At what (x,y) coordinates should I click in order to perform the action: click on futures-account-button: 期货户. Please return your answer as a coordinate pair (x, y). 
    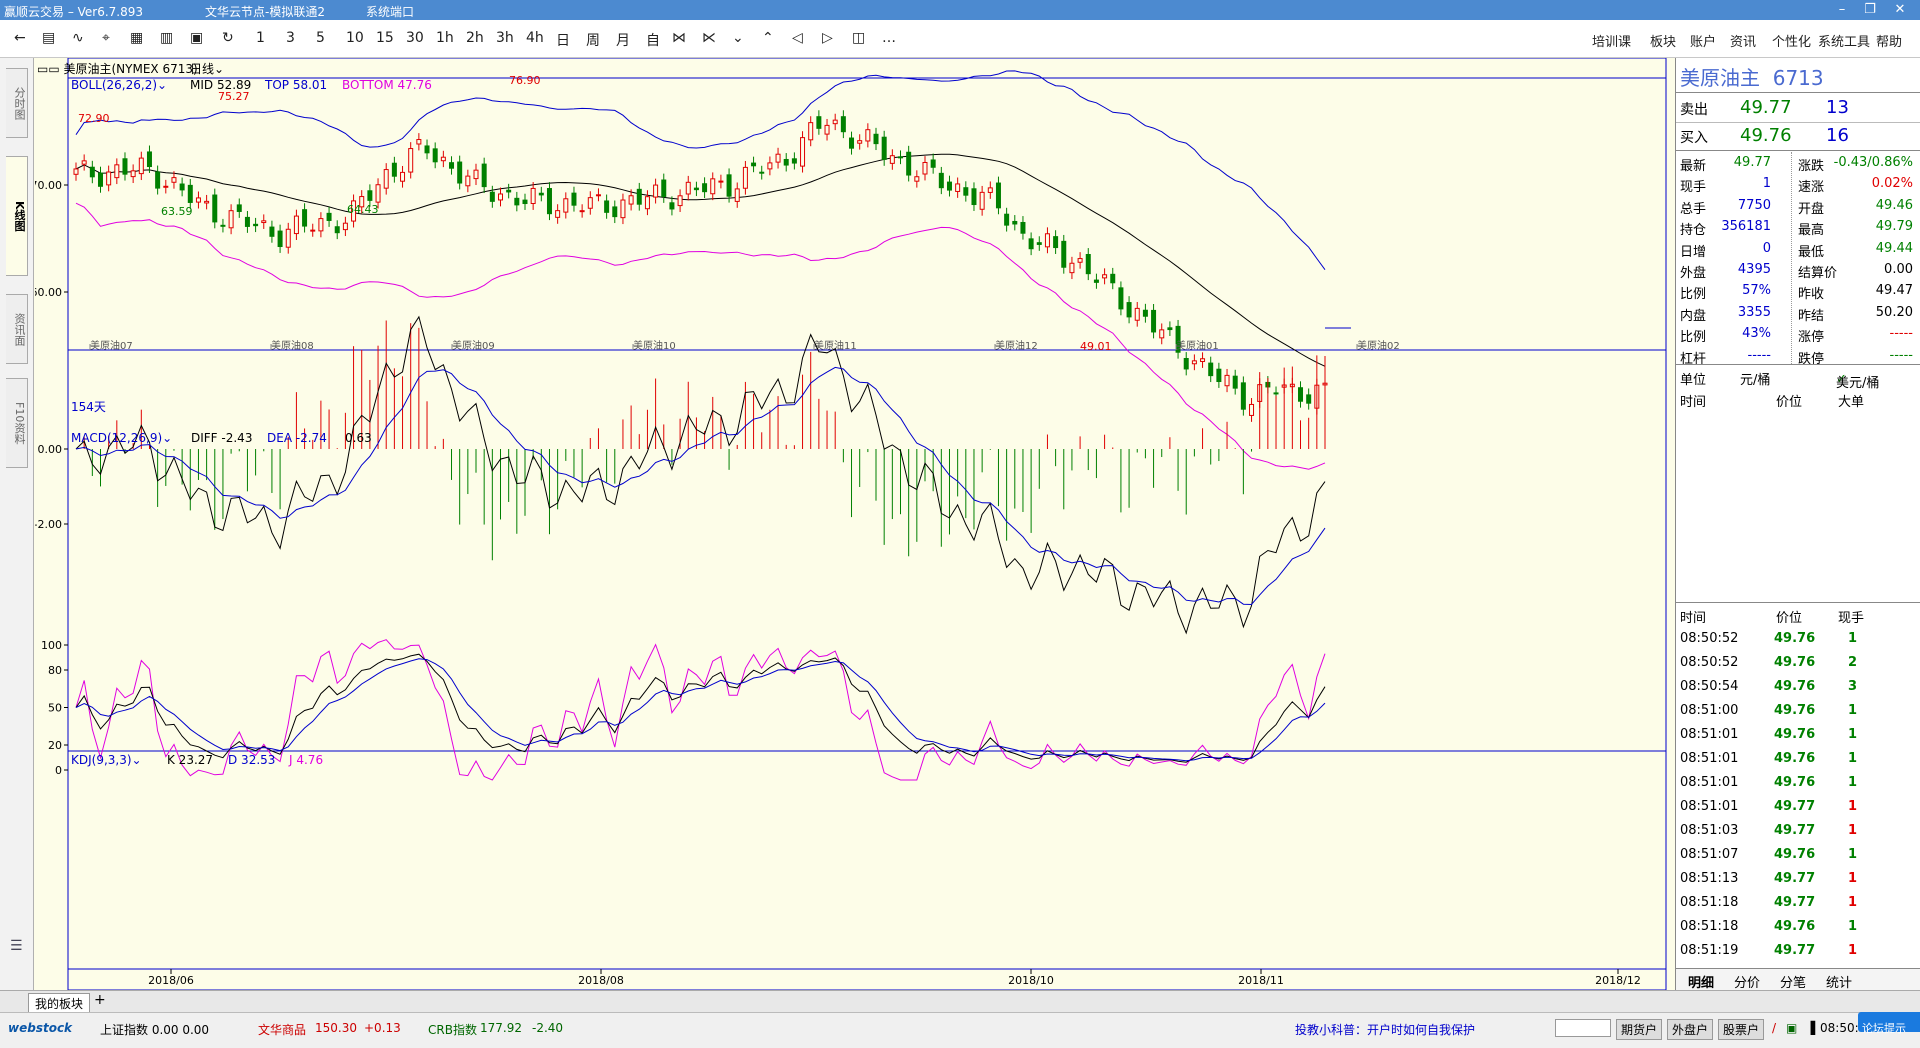
    Looking at the image, I should click on (1639, 1029).